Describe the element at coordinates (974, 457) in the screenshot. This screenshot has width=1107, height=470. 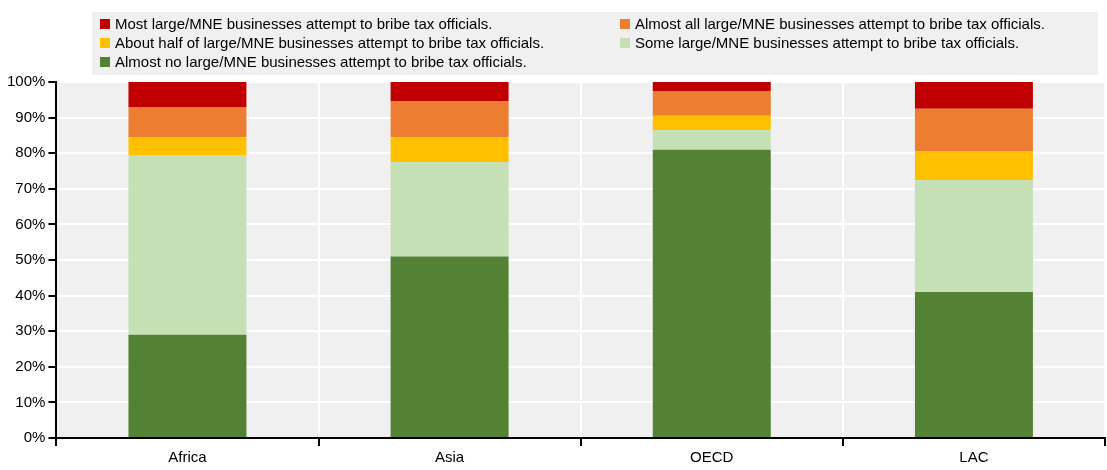
I see `x-tick-label: LAC` at that location.